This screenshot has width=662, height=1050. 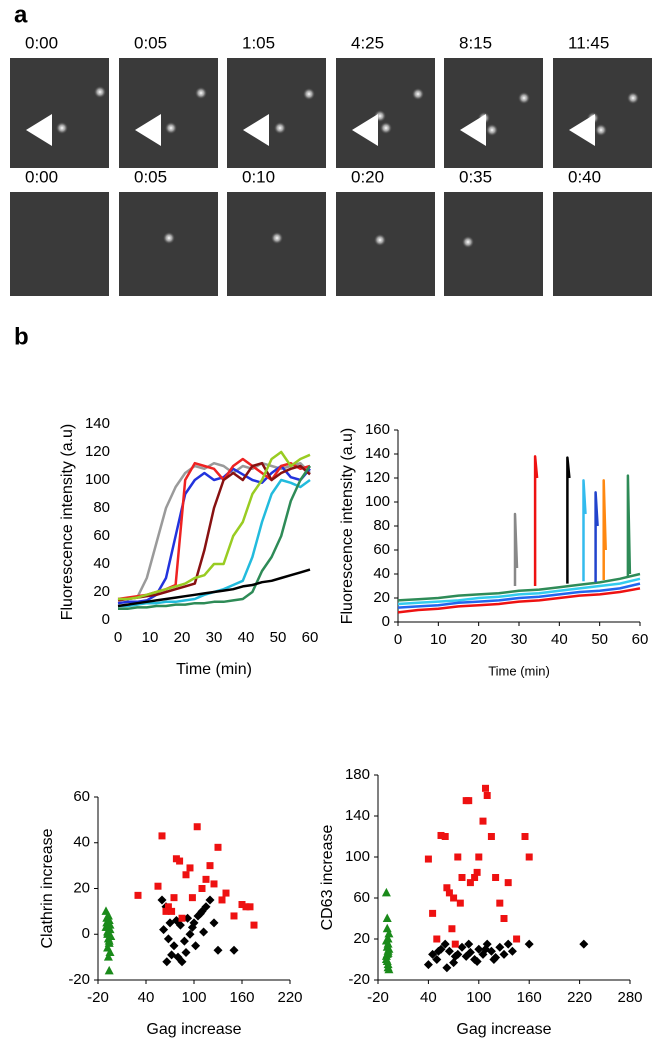 I want to click on time-label: 0:00, so click(x=41, y=176).